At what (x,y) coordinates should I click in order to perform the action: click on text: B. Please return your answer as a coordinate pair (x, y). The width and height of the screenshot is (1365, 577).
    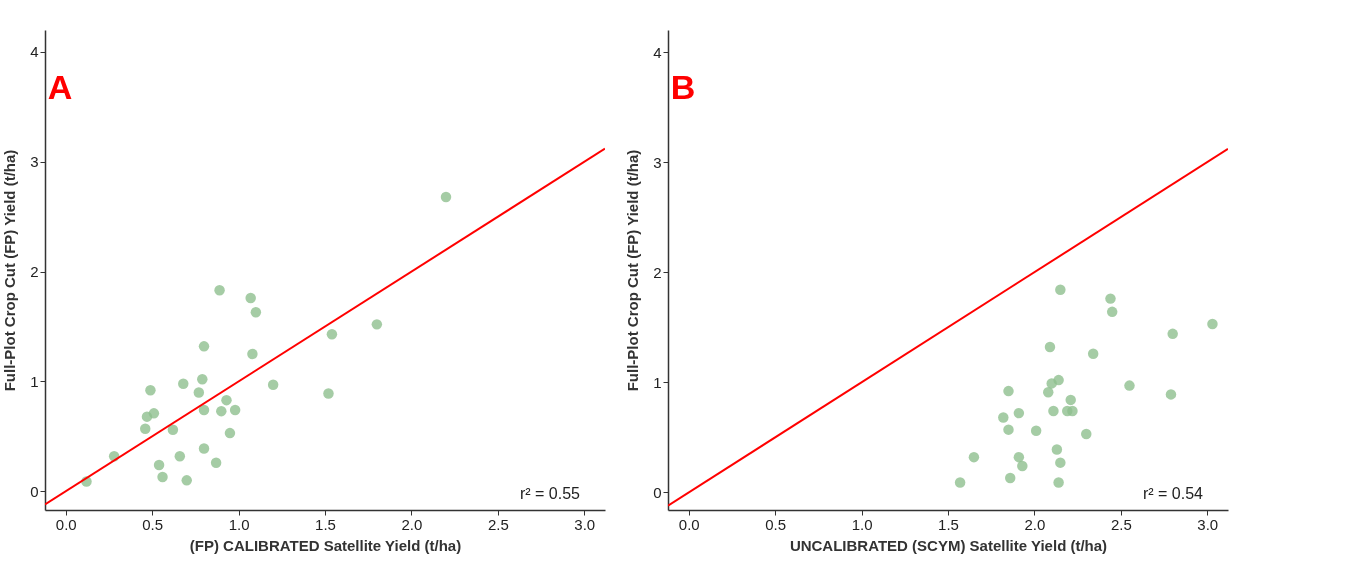
    Looking at the image, I should click on (683, 87).